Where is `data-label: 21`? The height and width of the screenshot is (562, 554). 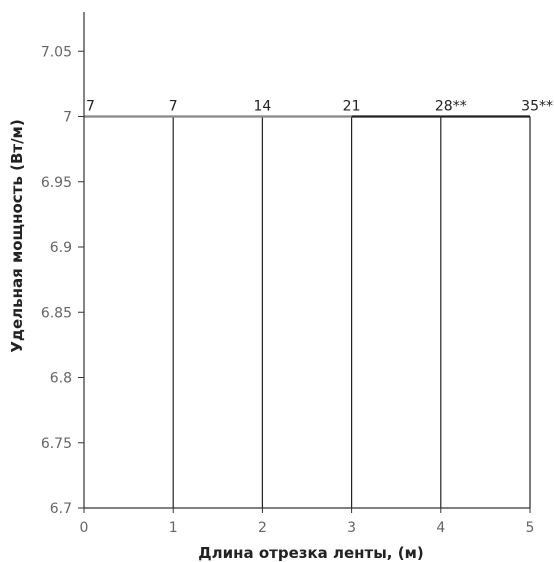
data-label: 21 is located at coordinates (352, 107).